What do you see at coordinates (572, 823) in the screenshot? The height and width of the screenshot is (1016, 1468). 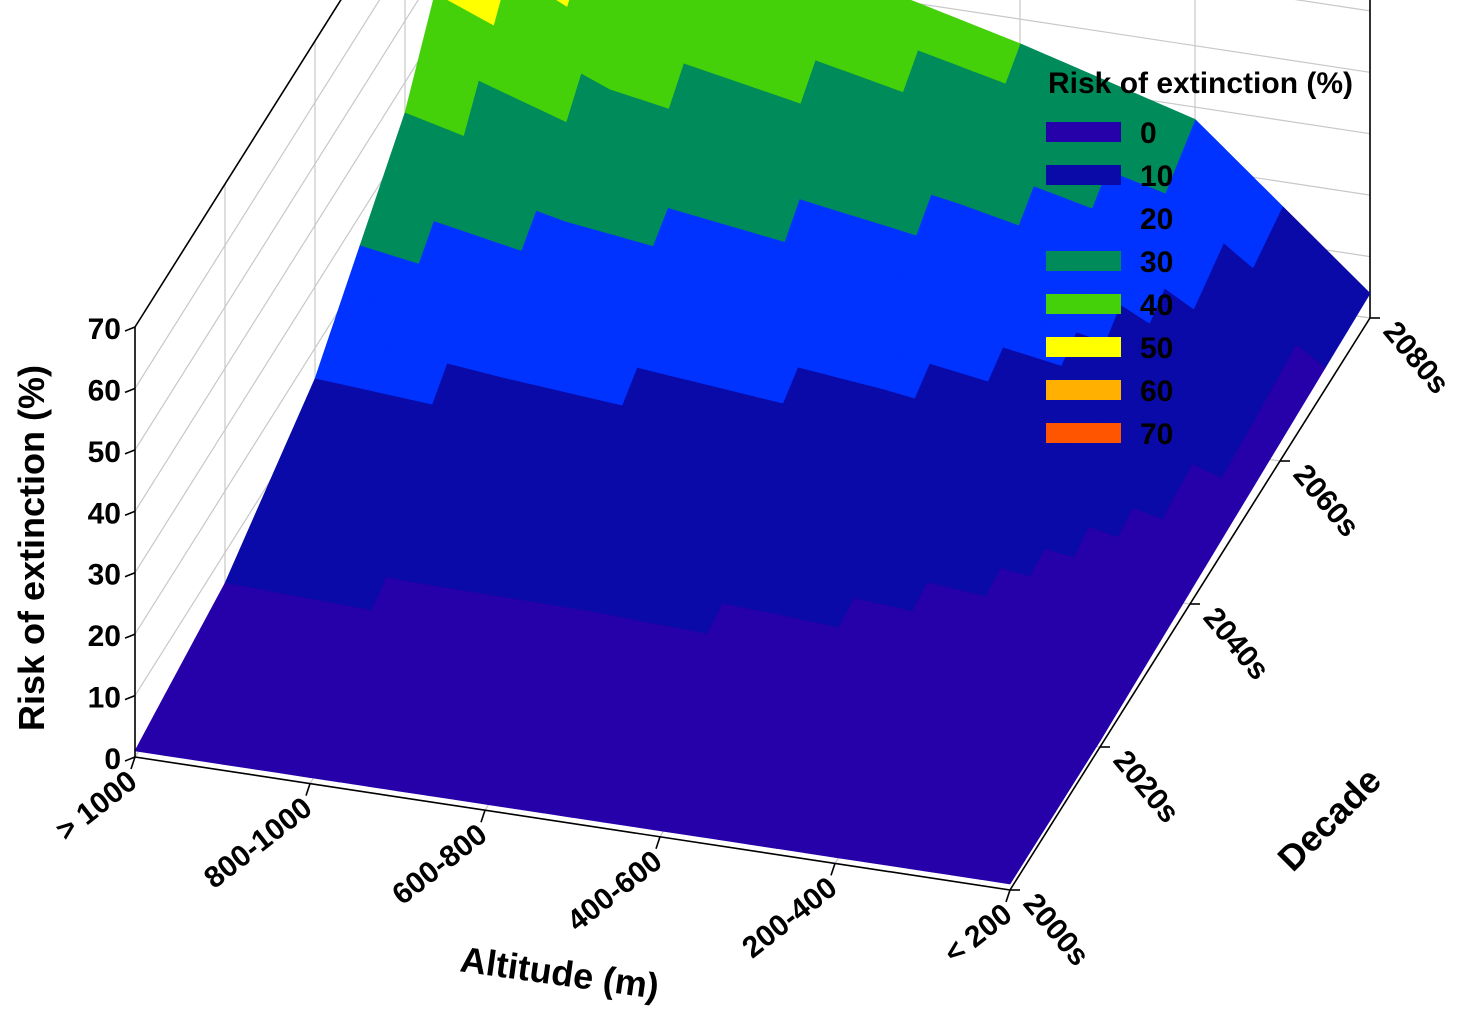 I see `altitude-axis-line` at bounding box center [572, 823].